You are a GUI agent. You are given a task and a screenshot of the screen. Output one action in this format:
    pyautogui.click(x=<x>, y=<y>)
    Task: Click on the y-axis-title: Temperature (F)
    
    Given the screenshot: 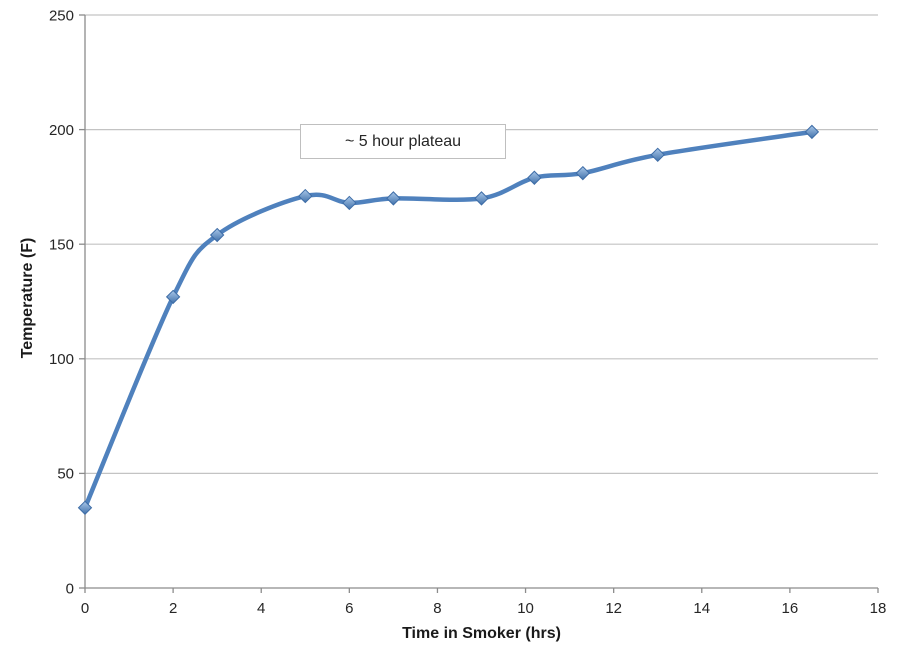 What is the action you would take?
    pyautogui.click(x=27, y=298)
    